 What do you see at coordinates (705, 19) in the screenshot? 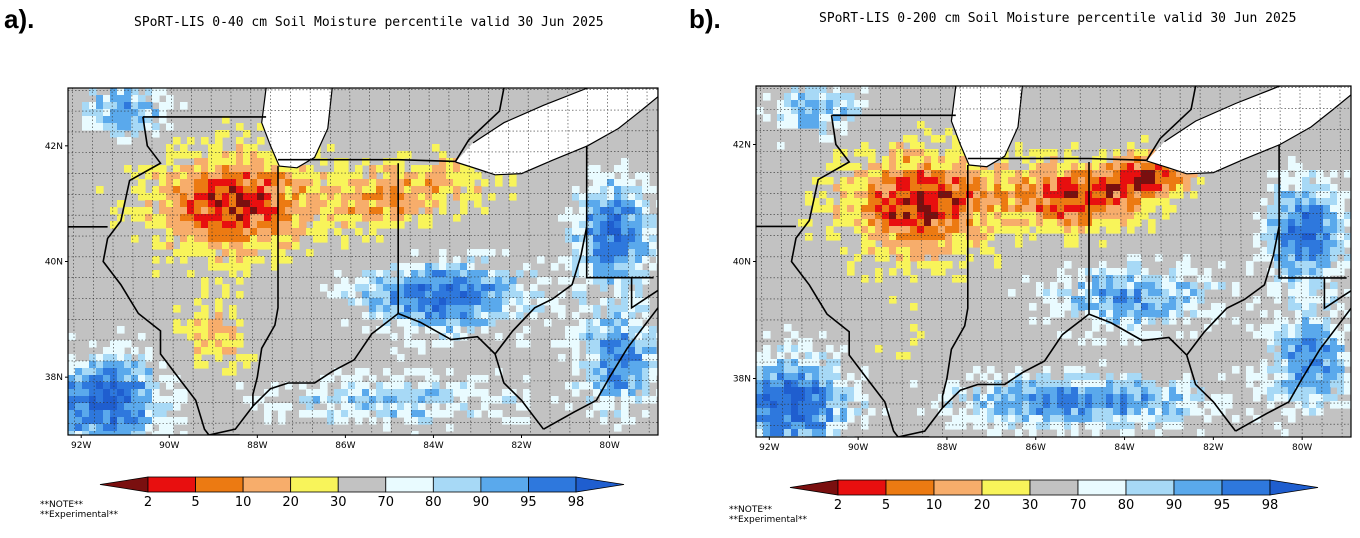
I see `panel-label: b).` at bounding box center [705, 19].